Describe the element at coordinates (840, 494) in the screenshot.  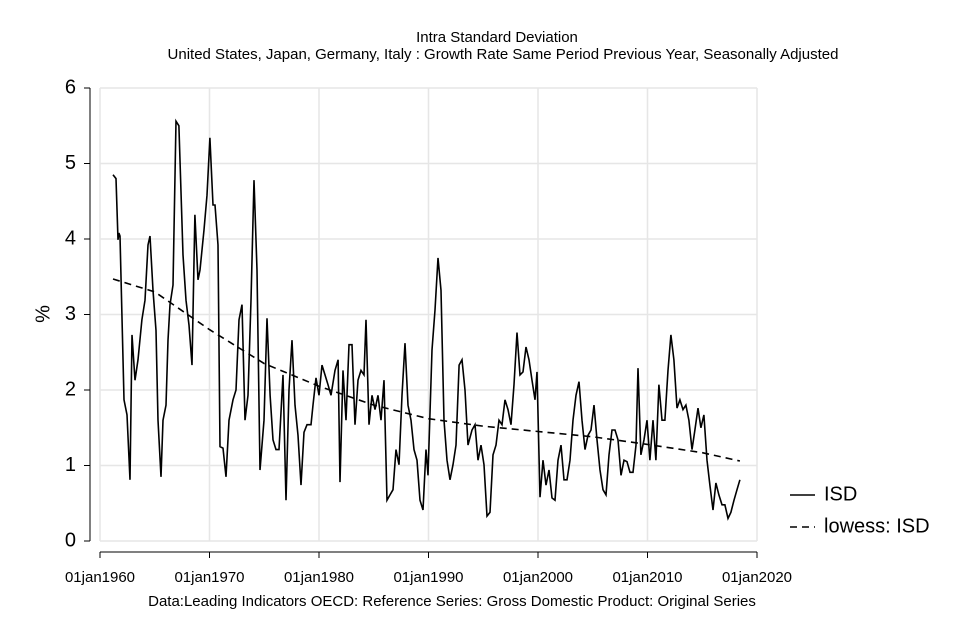
I see `legend-label: ISD` at that location.